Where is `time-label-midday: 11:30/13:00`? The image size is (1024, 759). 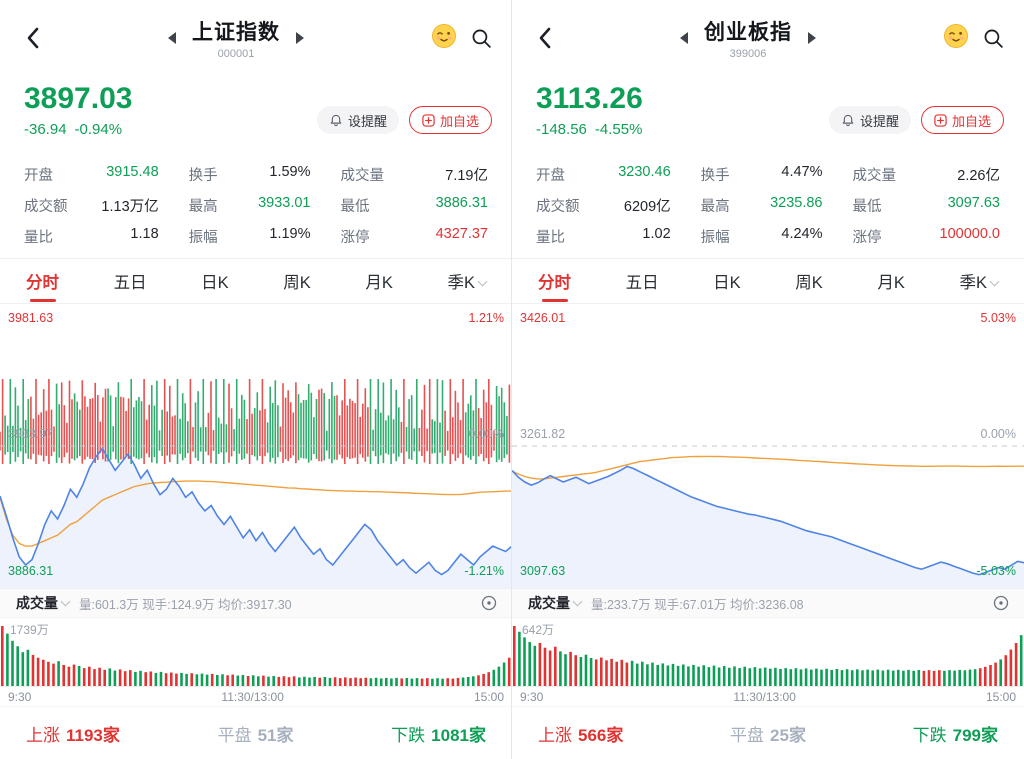 time-label-midday: 11:30/13:00 is located at coordinates (764, 696).